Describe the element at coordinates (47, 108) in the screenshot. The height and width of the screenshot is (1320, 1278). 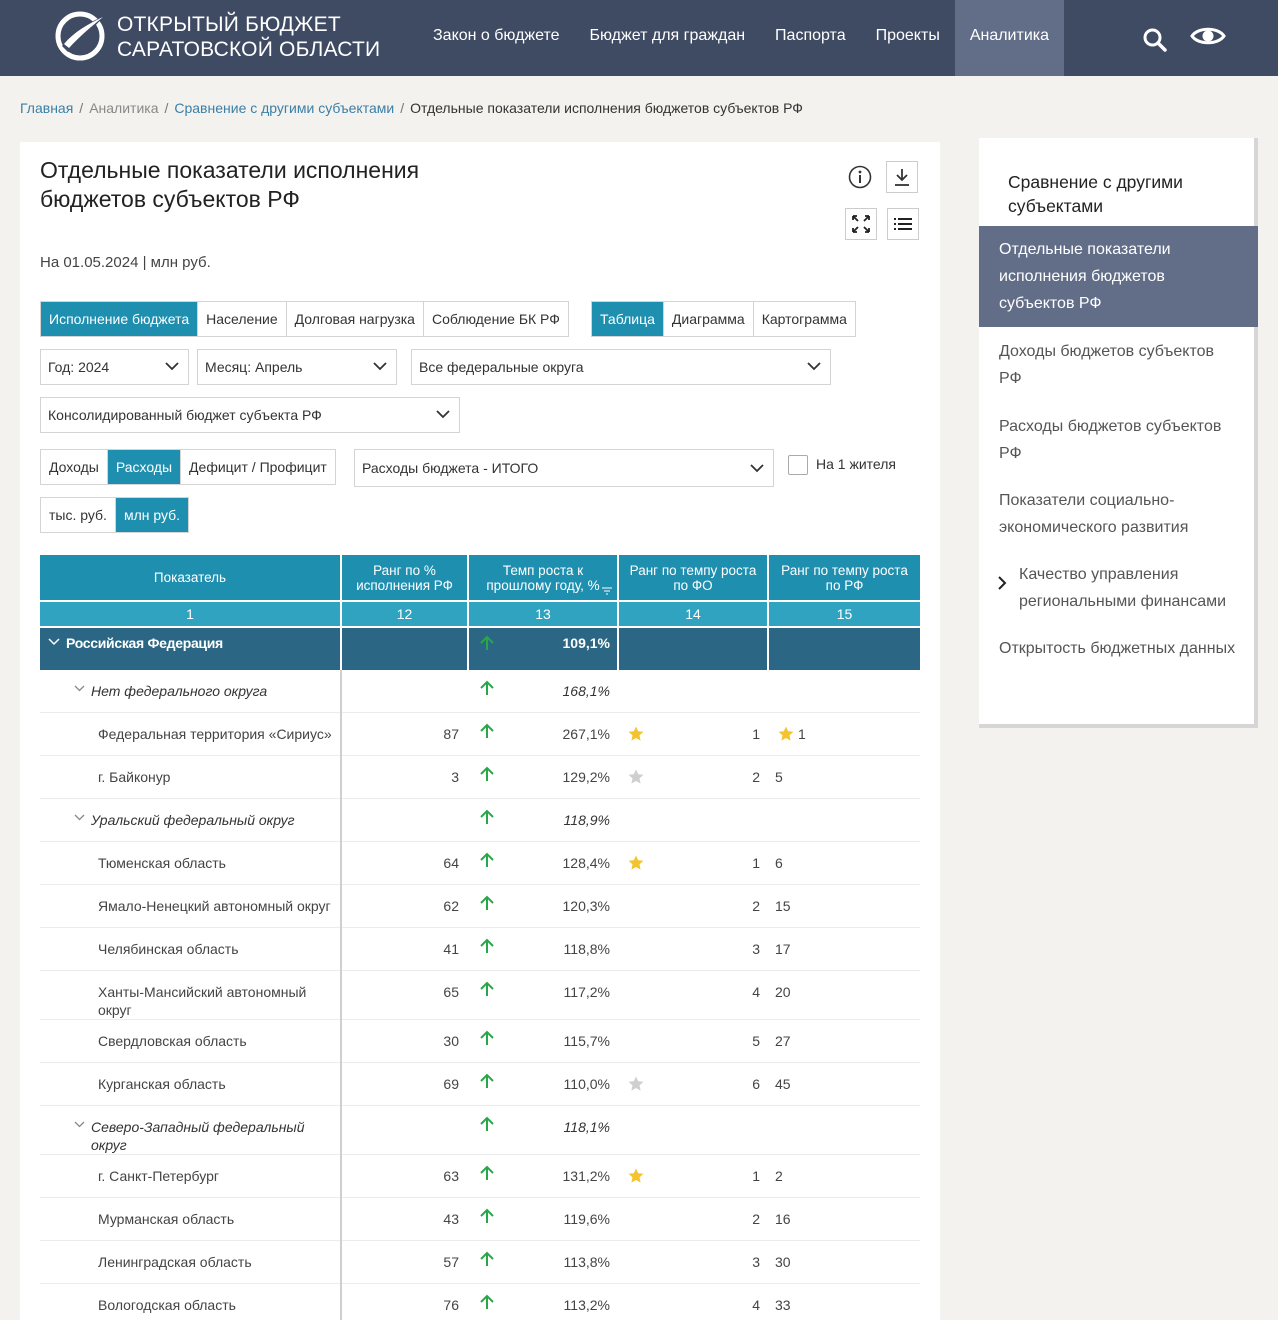
I see `breadcrumb-home: Главная` at that location.